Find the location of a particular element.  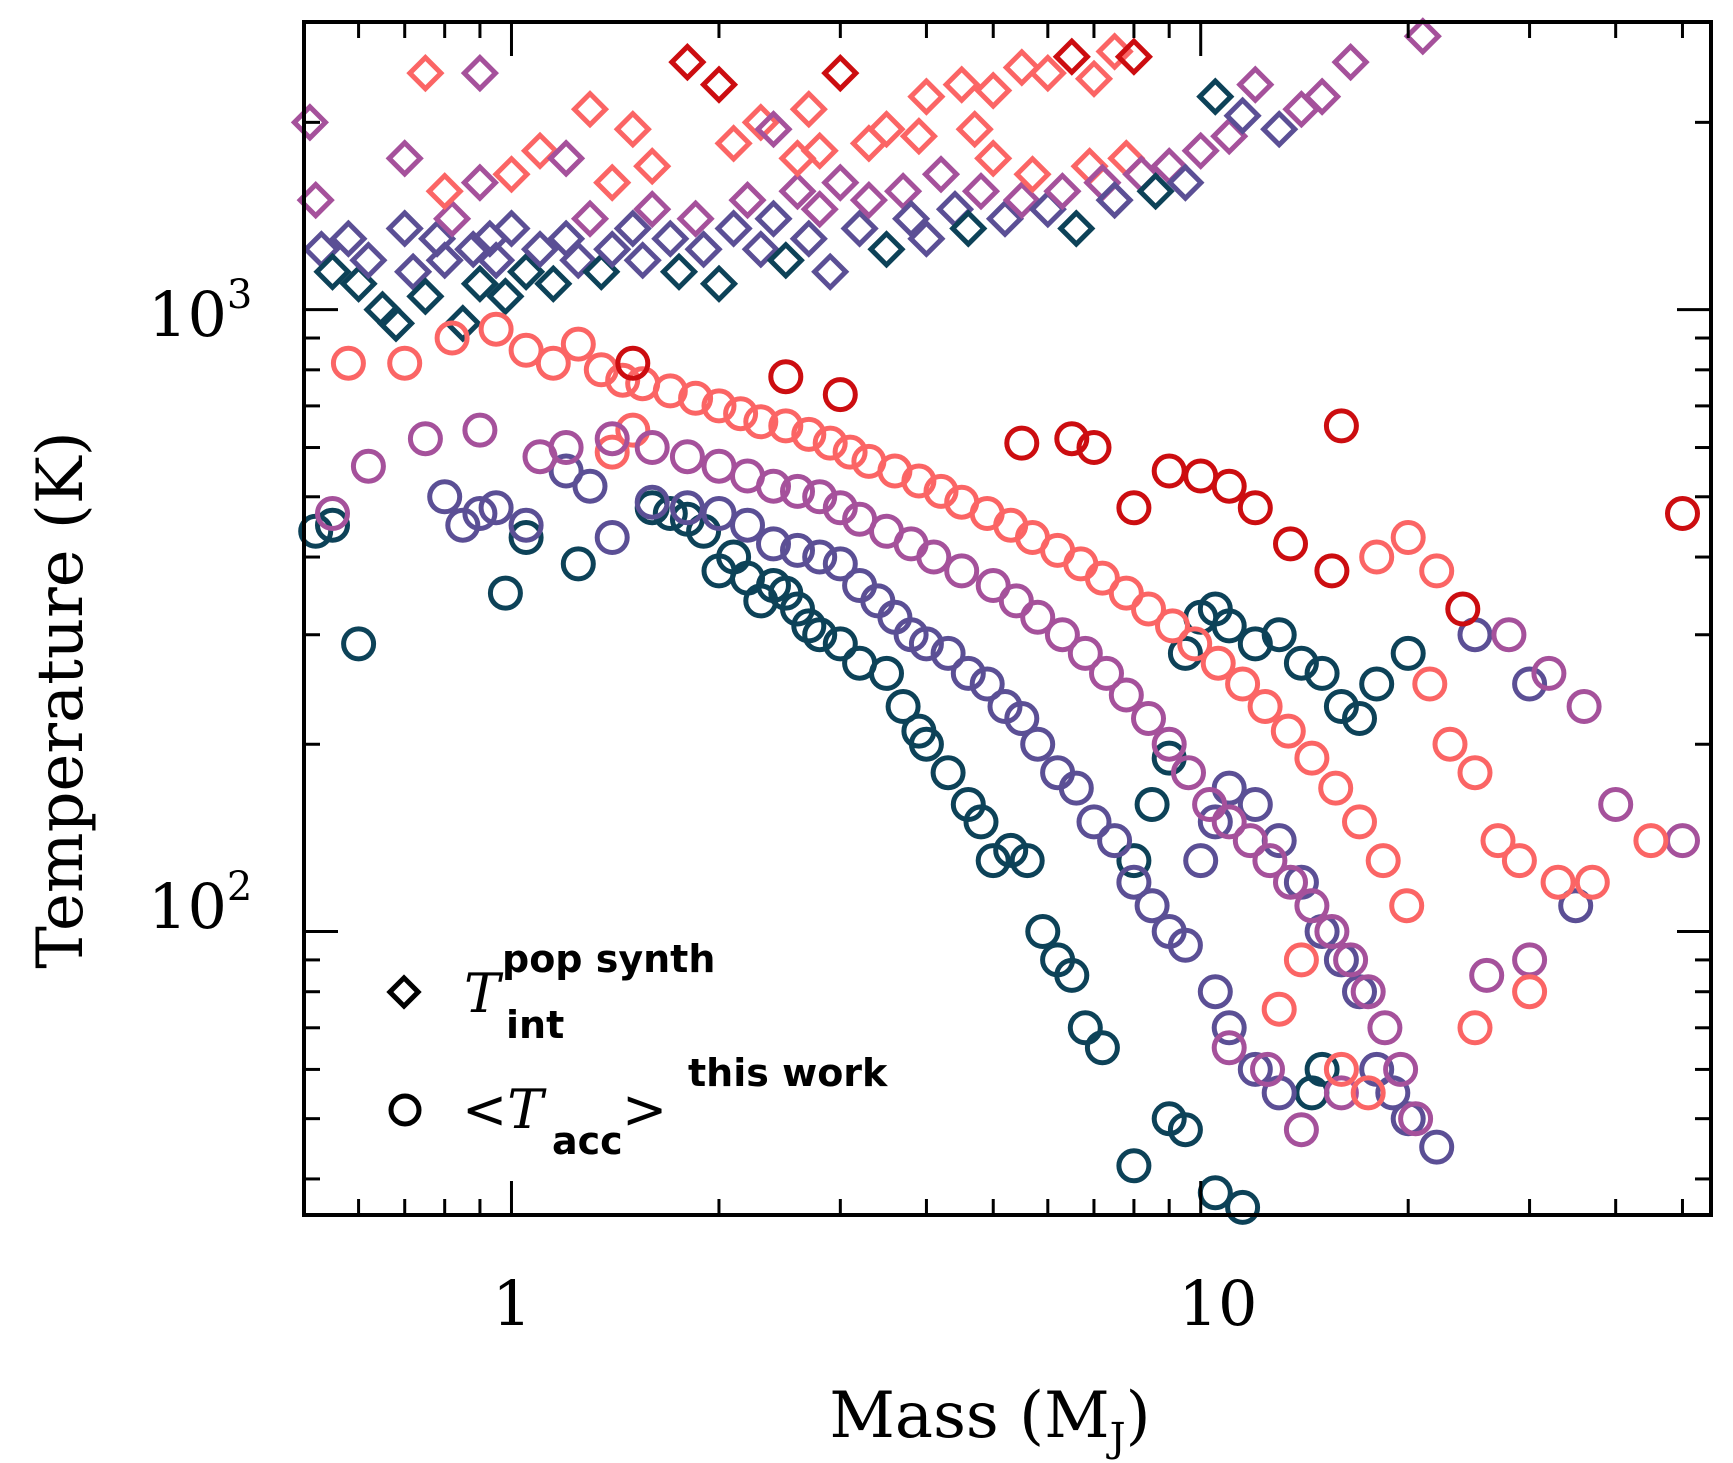

legend-circle-marker is located at coordinates (405, 1110).